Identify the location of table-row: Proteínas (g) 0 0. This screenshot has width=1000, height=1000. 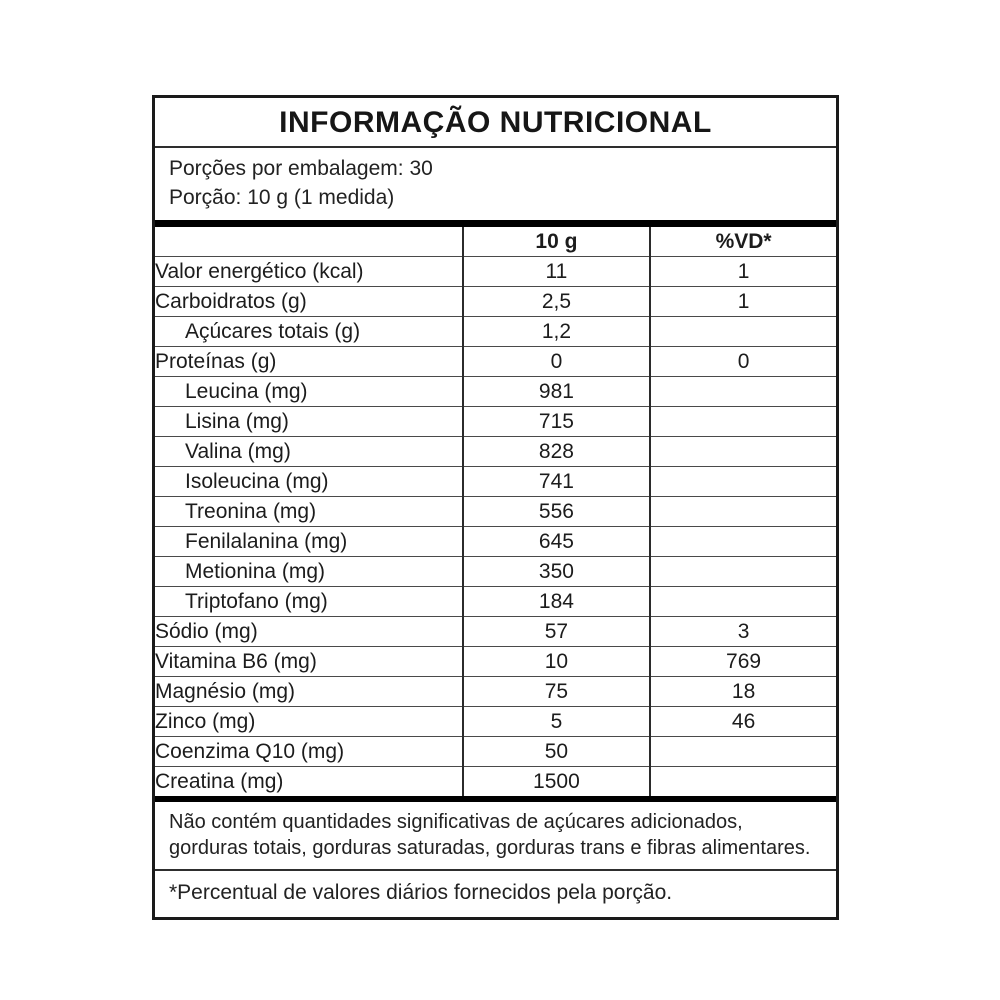
(495, 361).